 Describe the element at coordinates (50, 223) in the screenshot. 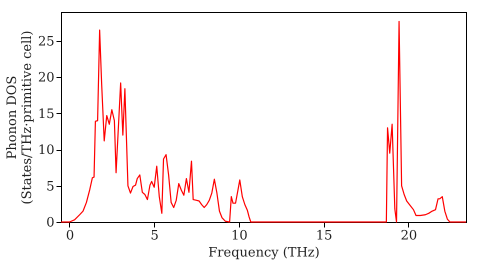

I see `y-tick-label: 0` at that location.